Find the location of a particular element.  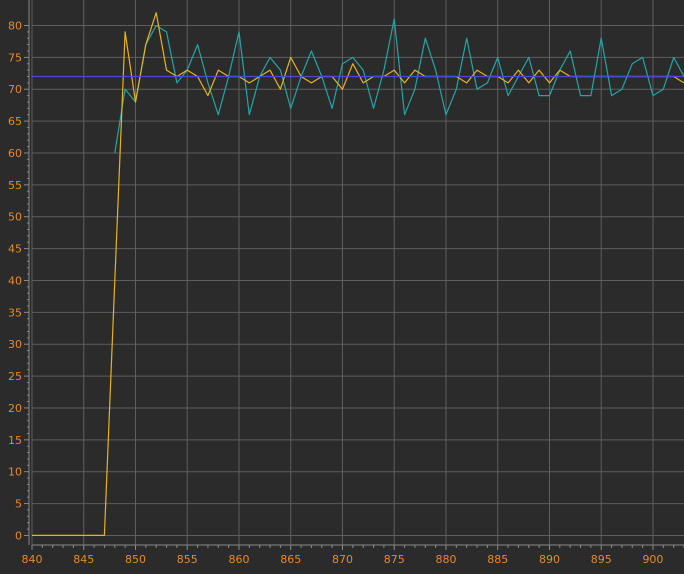

y-tick-label: 15 is located at coordinates (15, 440).